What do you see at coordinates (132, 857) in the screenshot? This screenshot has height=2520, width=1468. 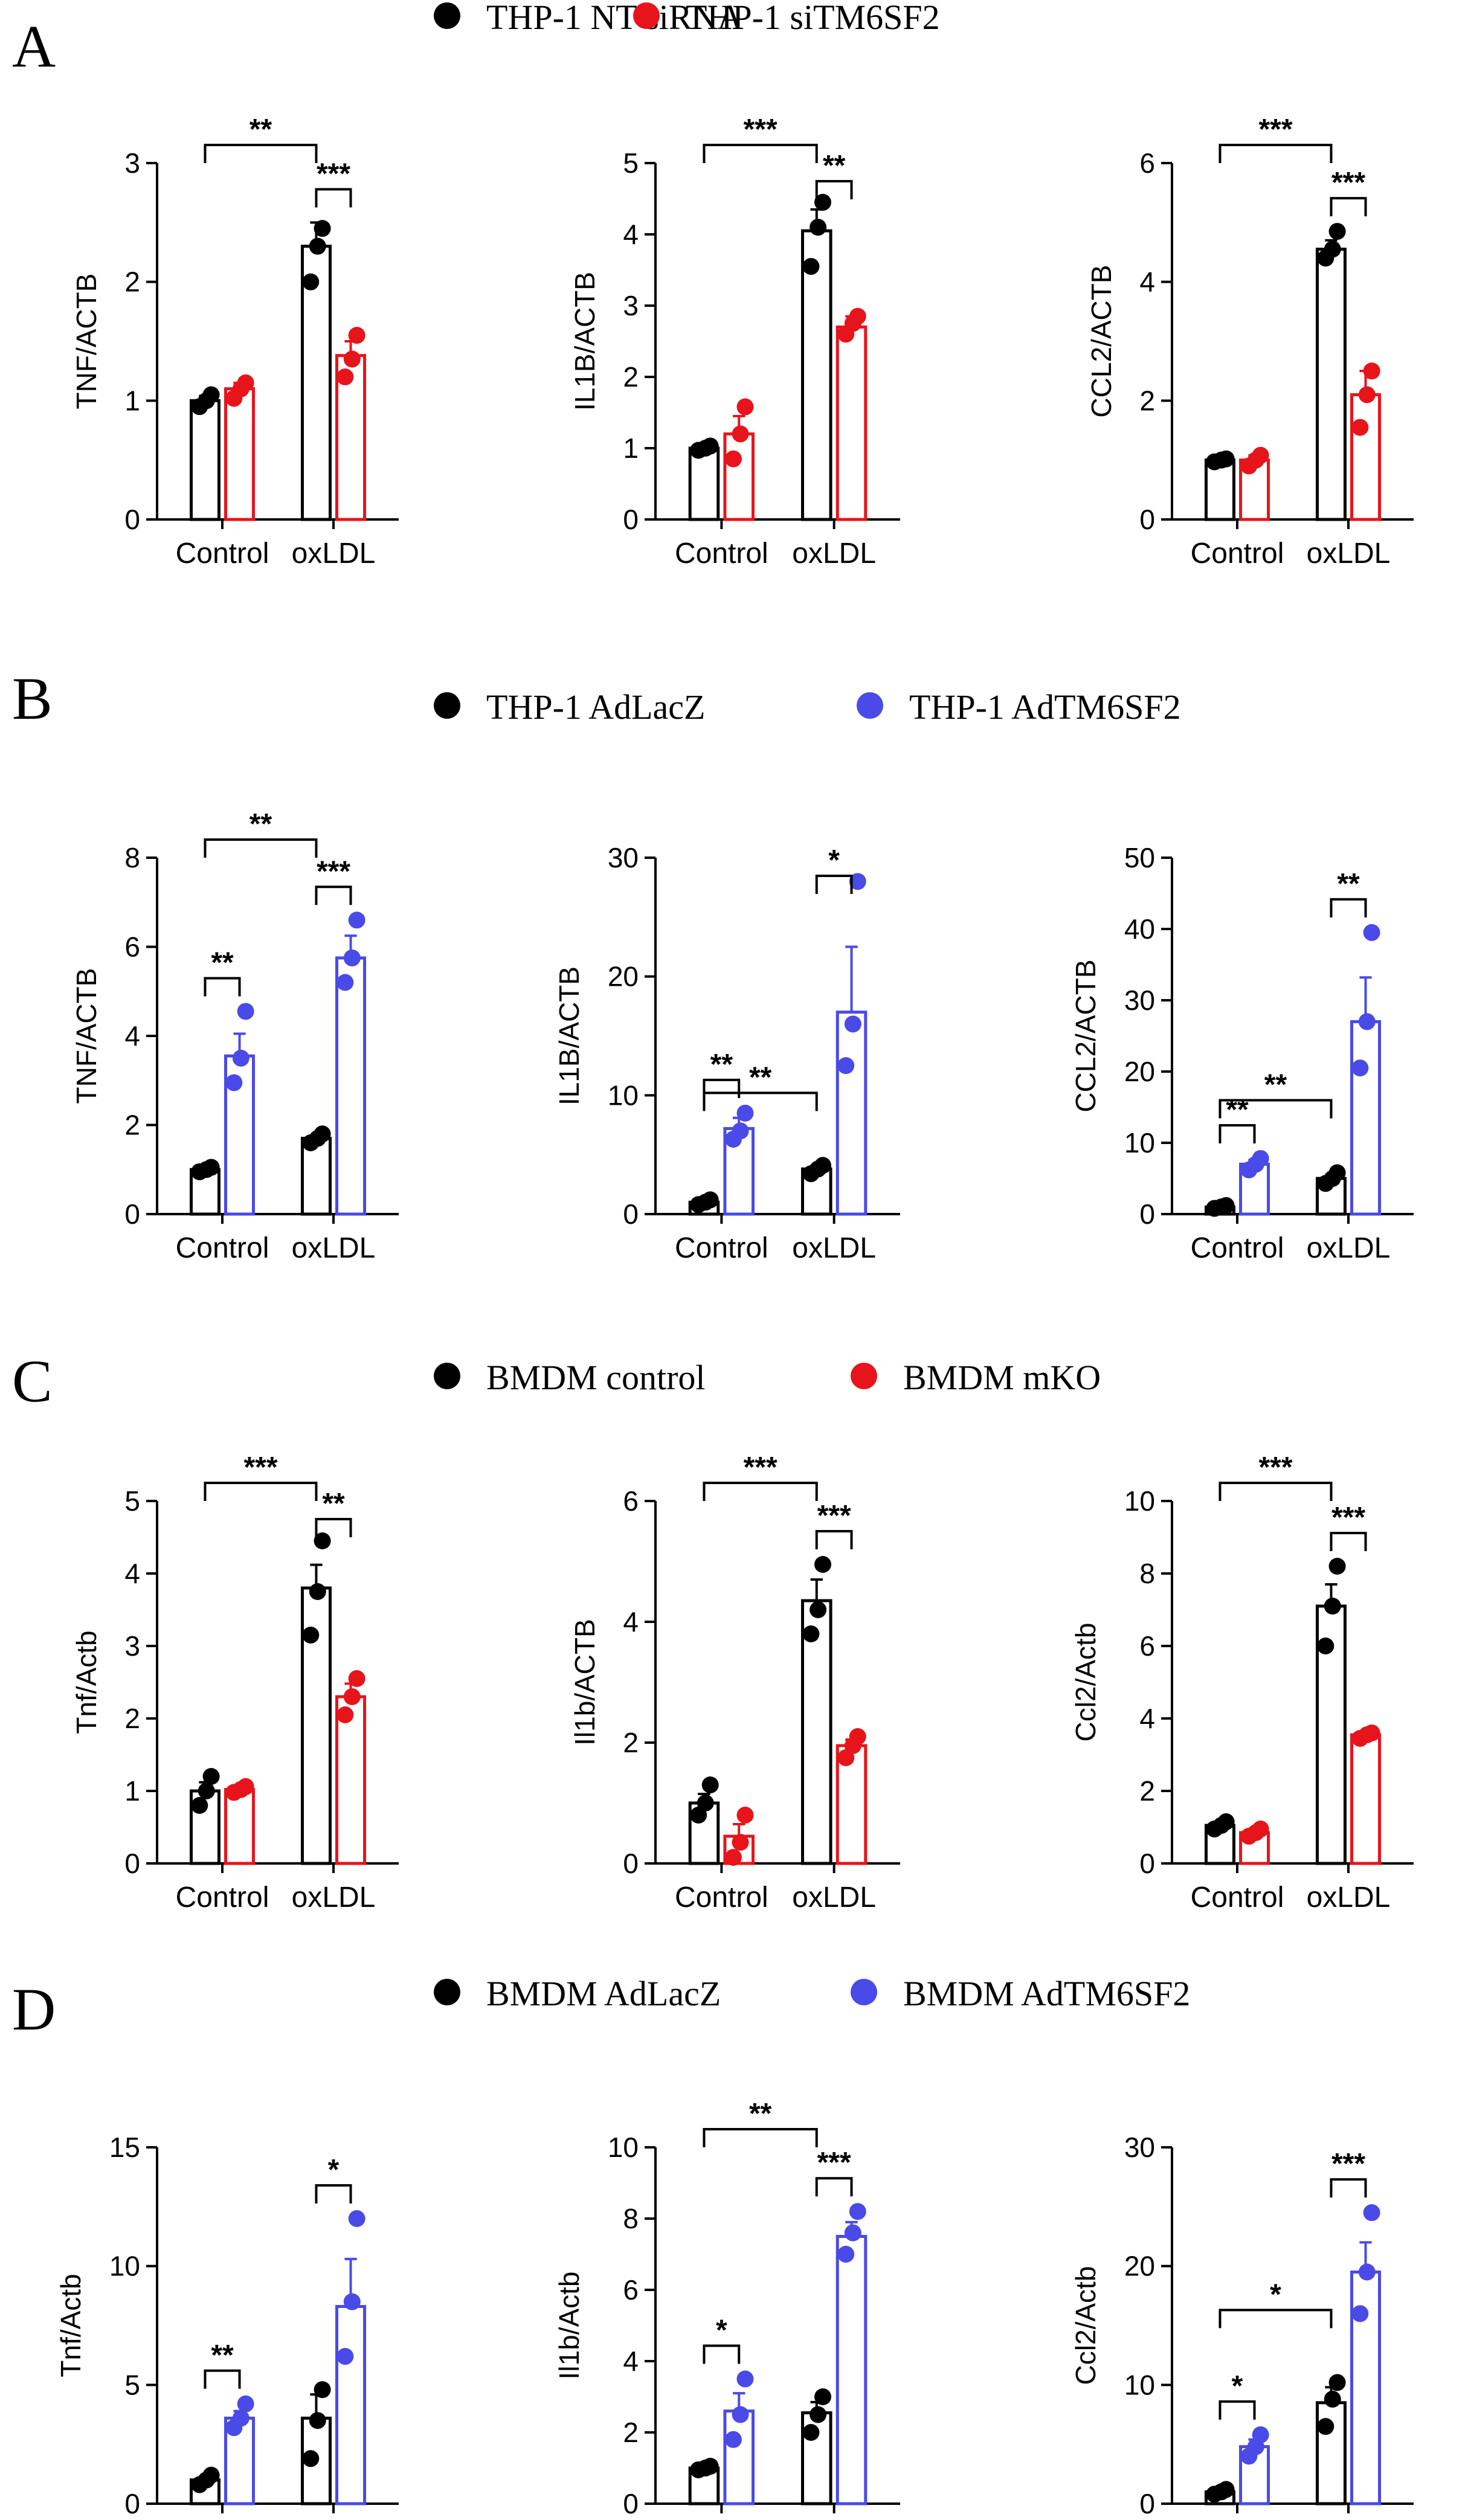 I see `y-tick-label: 8` at bounding box center [132, 857].